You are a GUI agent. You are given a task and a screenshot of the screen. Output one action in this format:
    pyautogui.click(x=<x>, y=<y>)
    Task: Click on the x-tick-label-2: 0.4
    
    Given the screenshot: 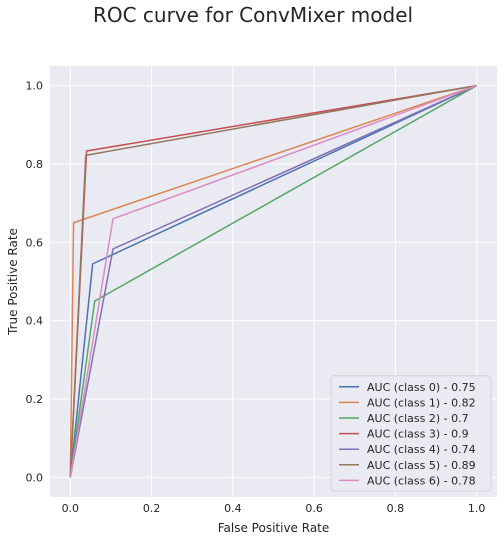 What is the action you would take?
    pyautogui.click(x=233, y=508)
    